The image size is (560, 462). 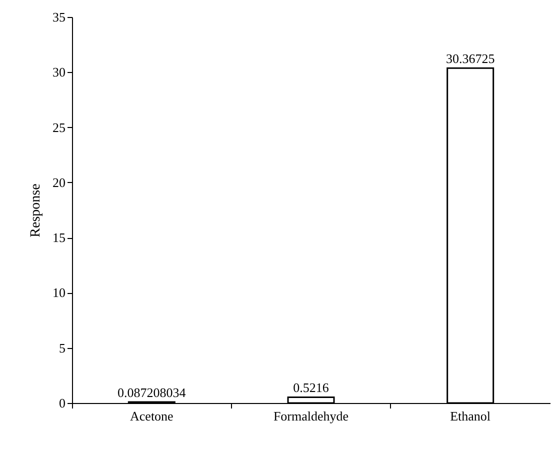 I want to click on y-tick-label: 5, so click(x=62, y=348).